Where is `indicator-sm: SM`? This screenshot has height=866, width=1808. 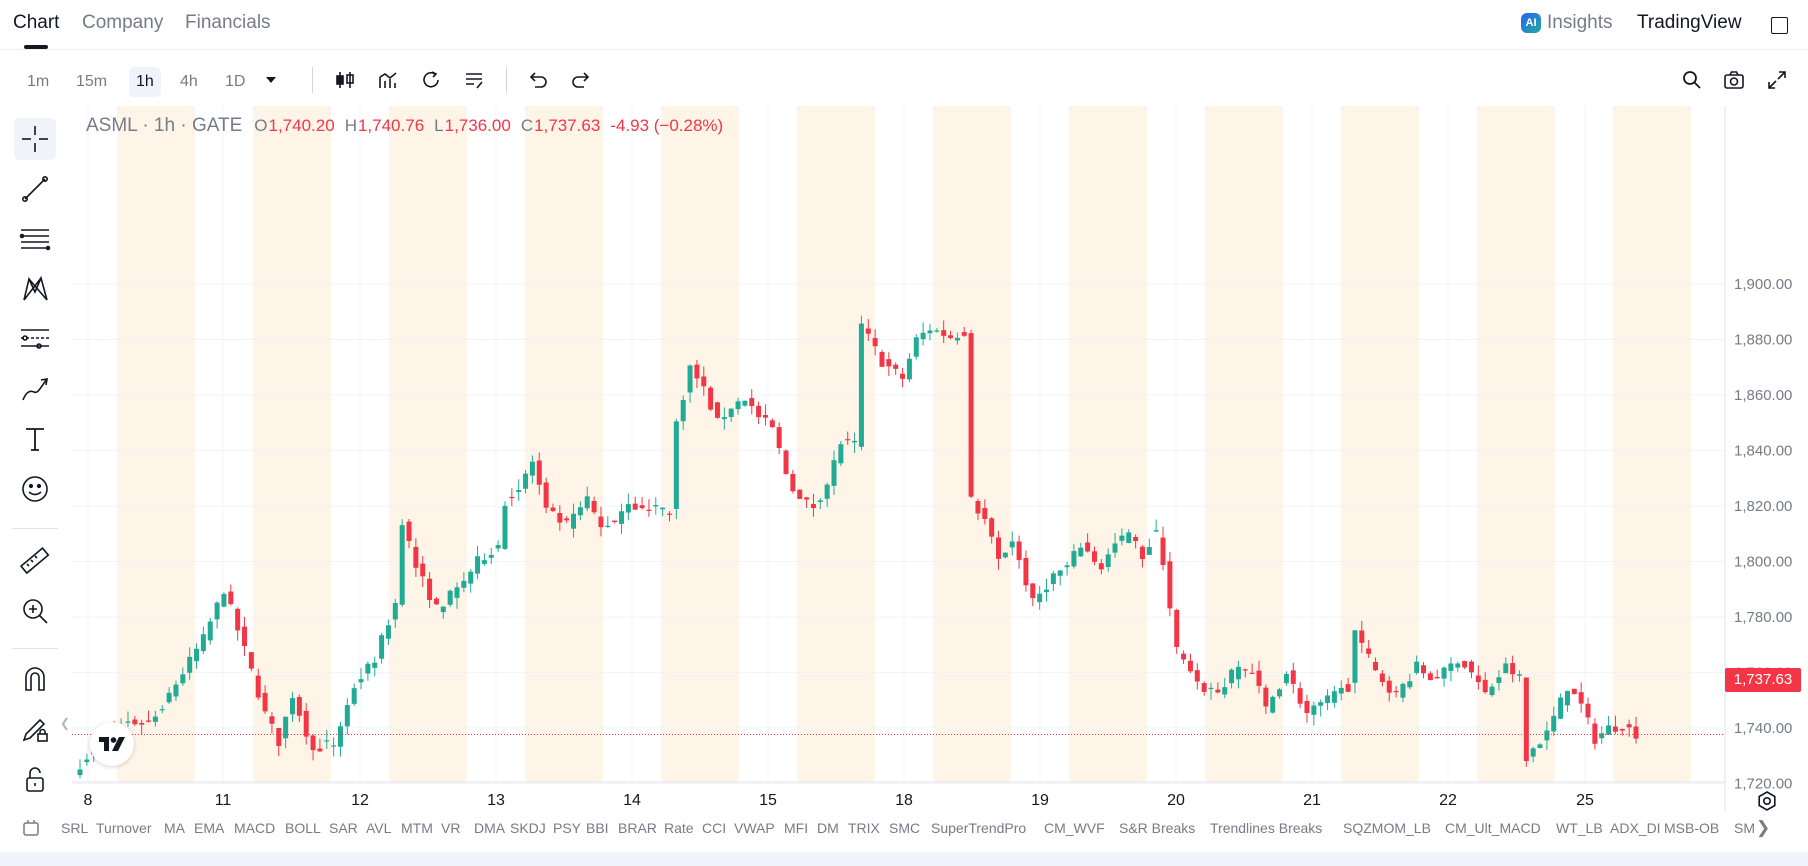
indicator-sm: SM is located at coordinates (1744, 828).